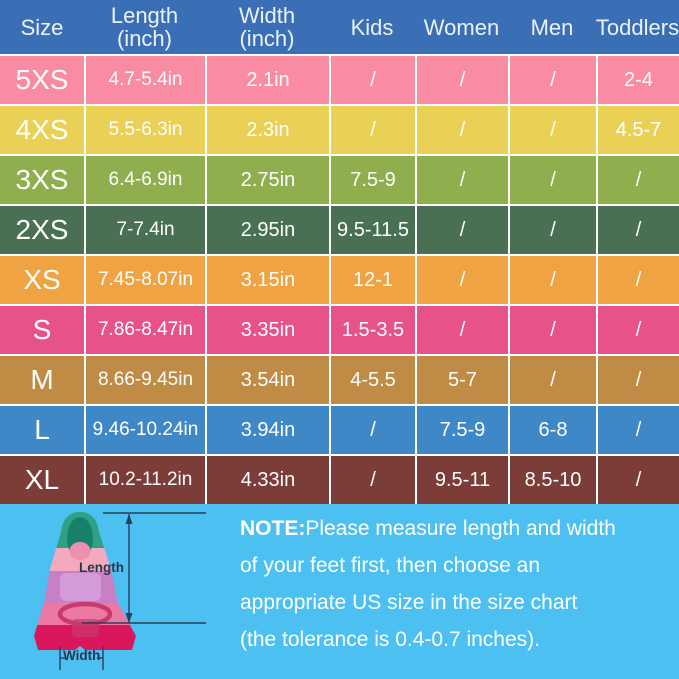 This screenshot has width=679, height=679. I want to click on cell-size: 4XS, so click(42, 130).